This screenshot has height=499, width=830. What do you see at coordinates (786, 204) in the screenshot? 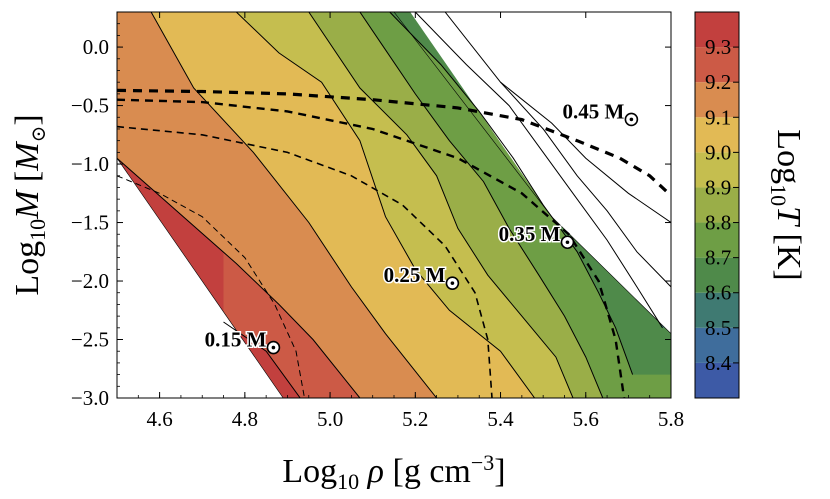
I see `colorbar-title: Log10T [K]` at bounding box center [786, 204].